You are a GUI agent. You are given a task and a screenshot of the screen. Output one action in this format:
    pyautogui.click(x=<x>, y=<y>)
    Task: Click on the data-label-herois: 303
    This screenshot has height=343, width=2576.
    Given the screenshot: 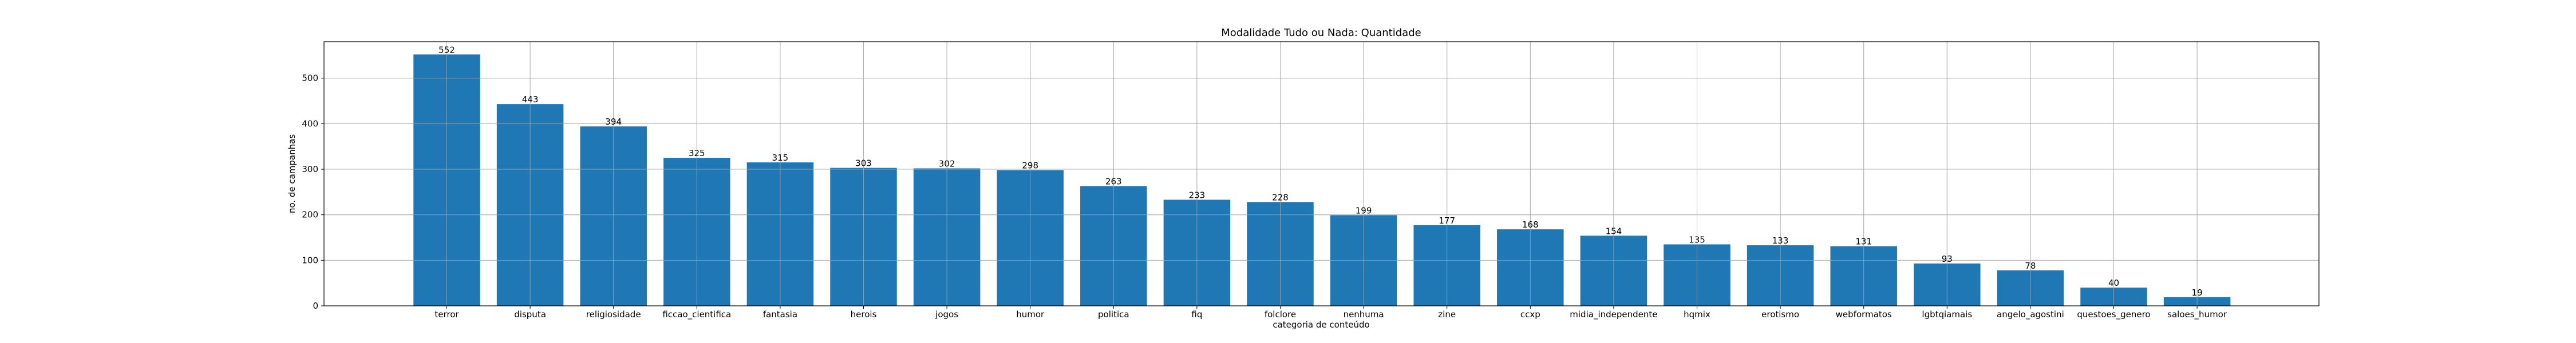 What is the action you would take?
    pyautogui.click(x=863, y=163)
    